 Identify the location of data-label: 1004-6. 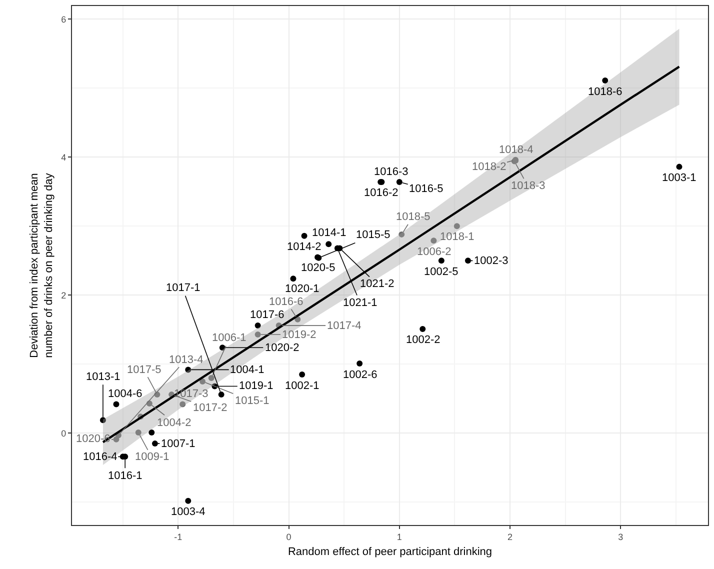
(125, 394).